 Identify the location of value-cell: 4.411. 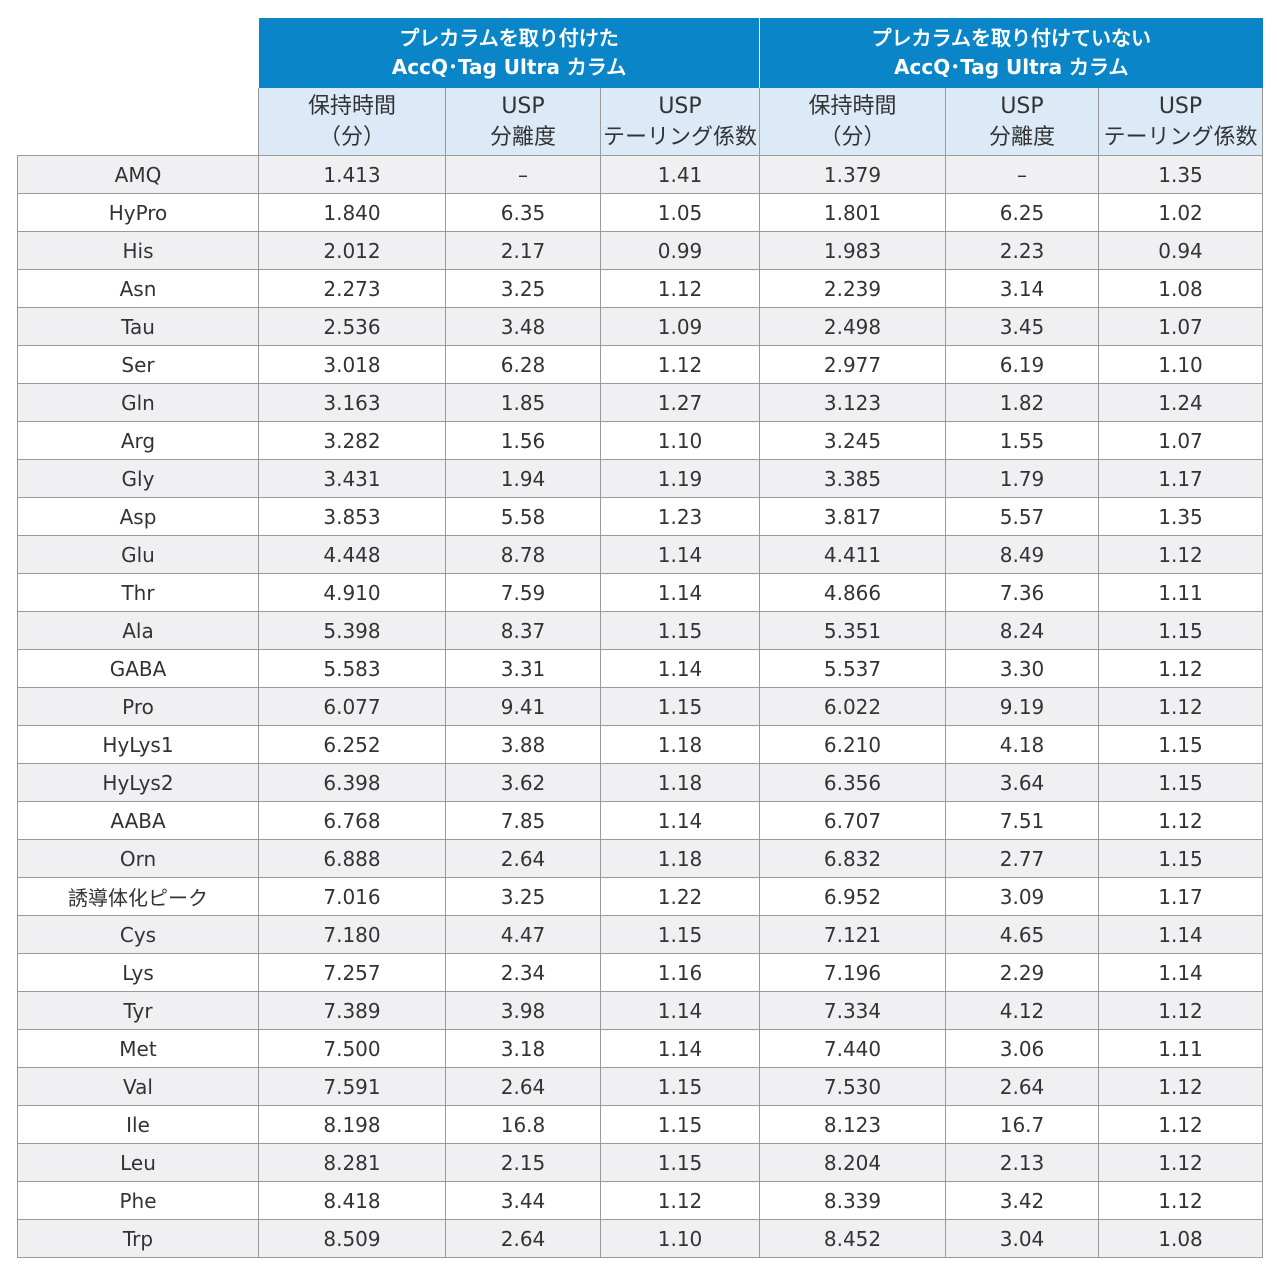
(852, 554).